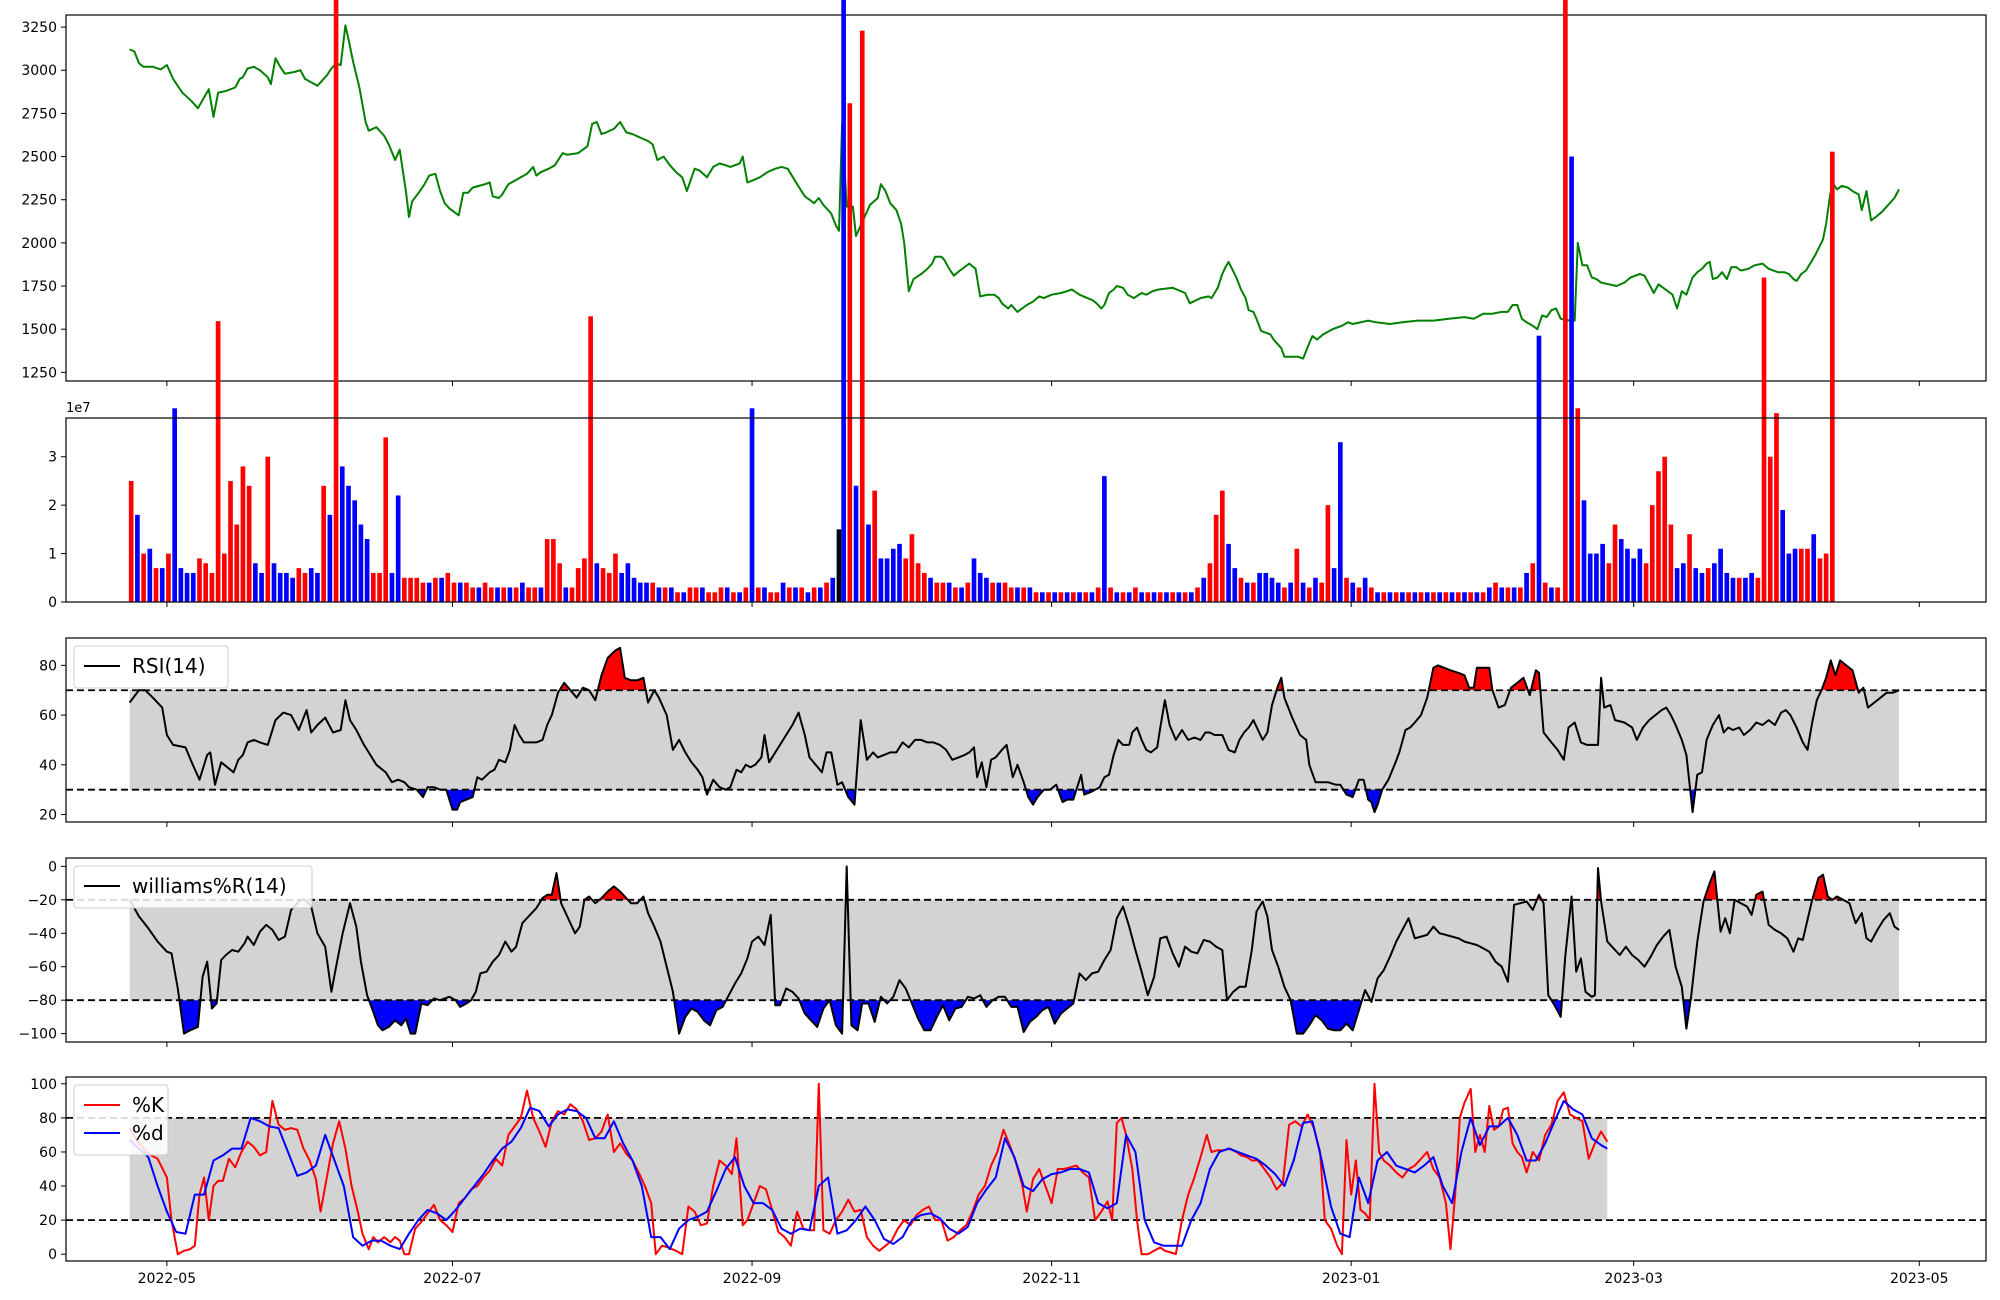  I want to click on price-ytick-label: 2500, so click(39, 158).